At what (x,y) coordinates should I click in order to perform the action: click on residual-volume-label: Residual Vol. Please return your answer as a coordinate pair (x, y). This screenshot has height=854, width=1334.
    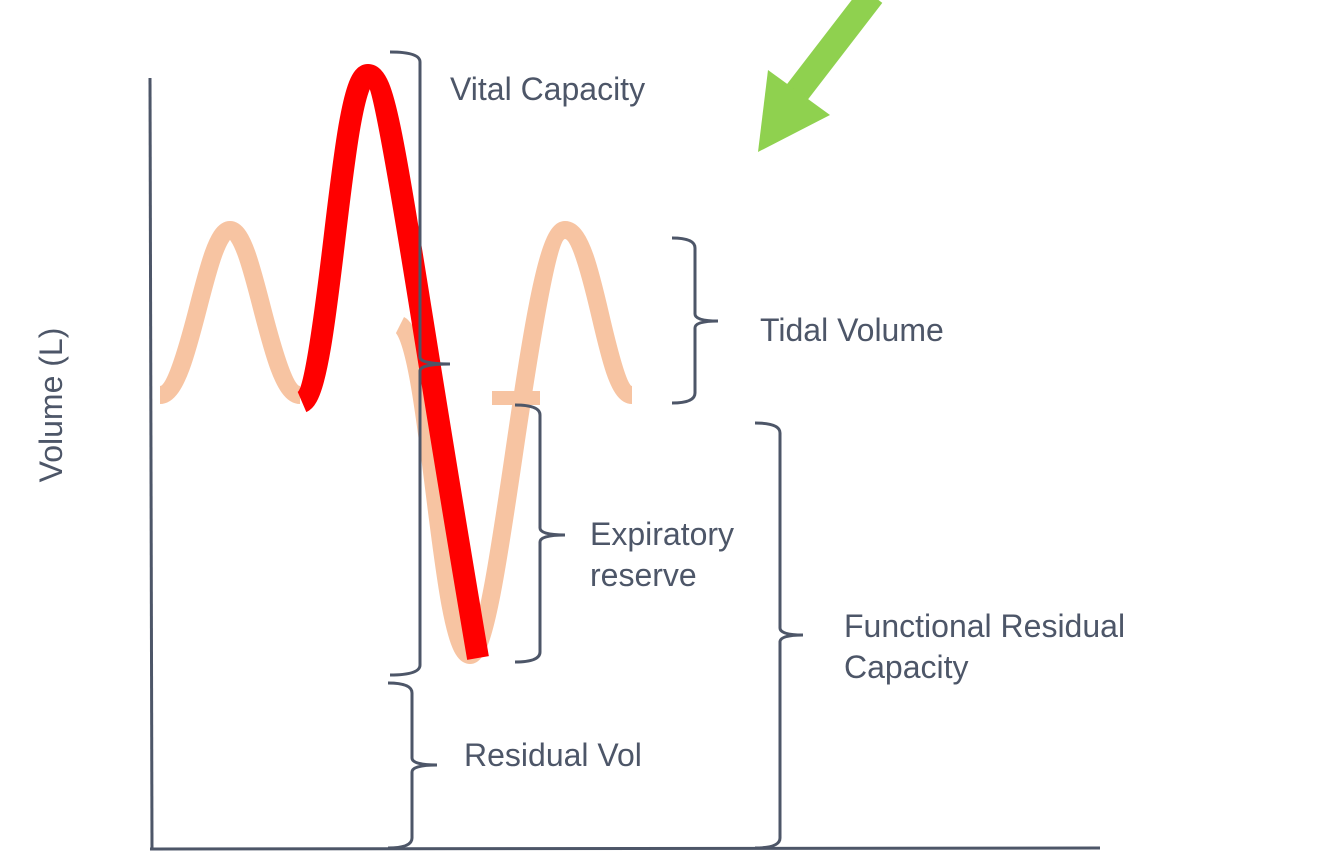
    Looking at the image, I should click on (553, 755).